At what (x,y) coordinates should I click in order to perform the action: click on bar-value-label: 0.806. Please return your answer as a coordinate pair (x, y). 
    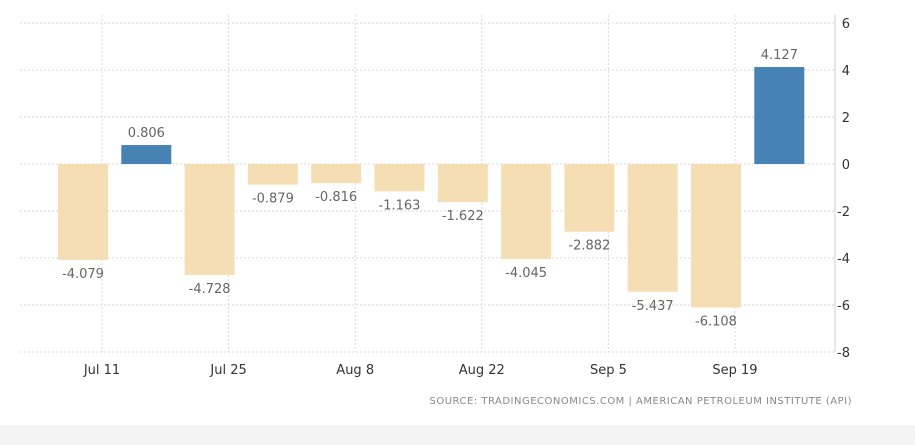
    Looking at the image, I should click on (146, 133).